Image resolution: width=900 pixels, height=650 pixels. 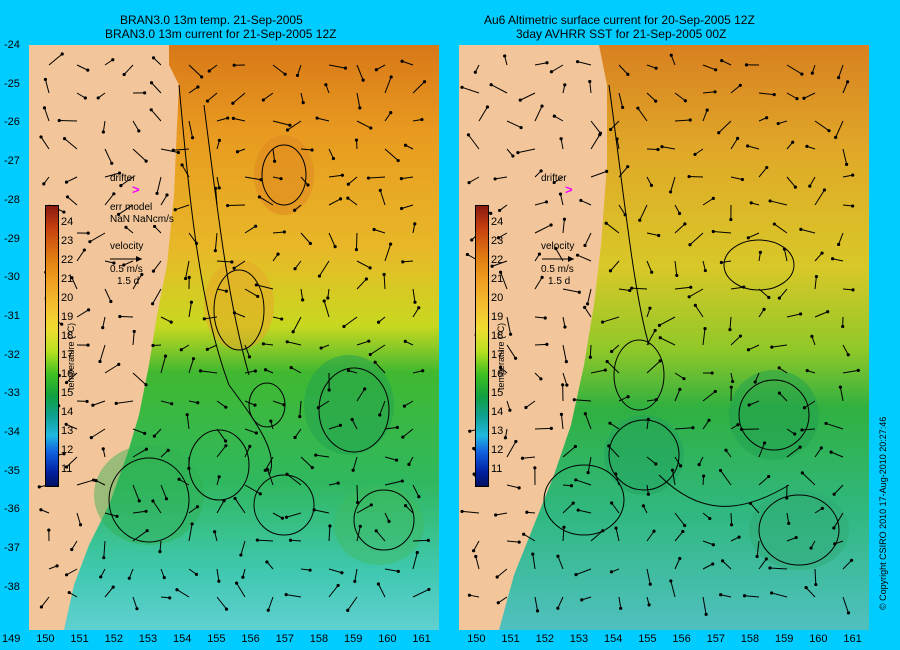 What do you see at coordinates (497, 222) in the screenshot?
I see `cb-tick: 24` at bounding box center [497, 222].